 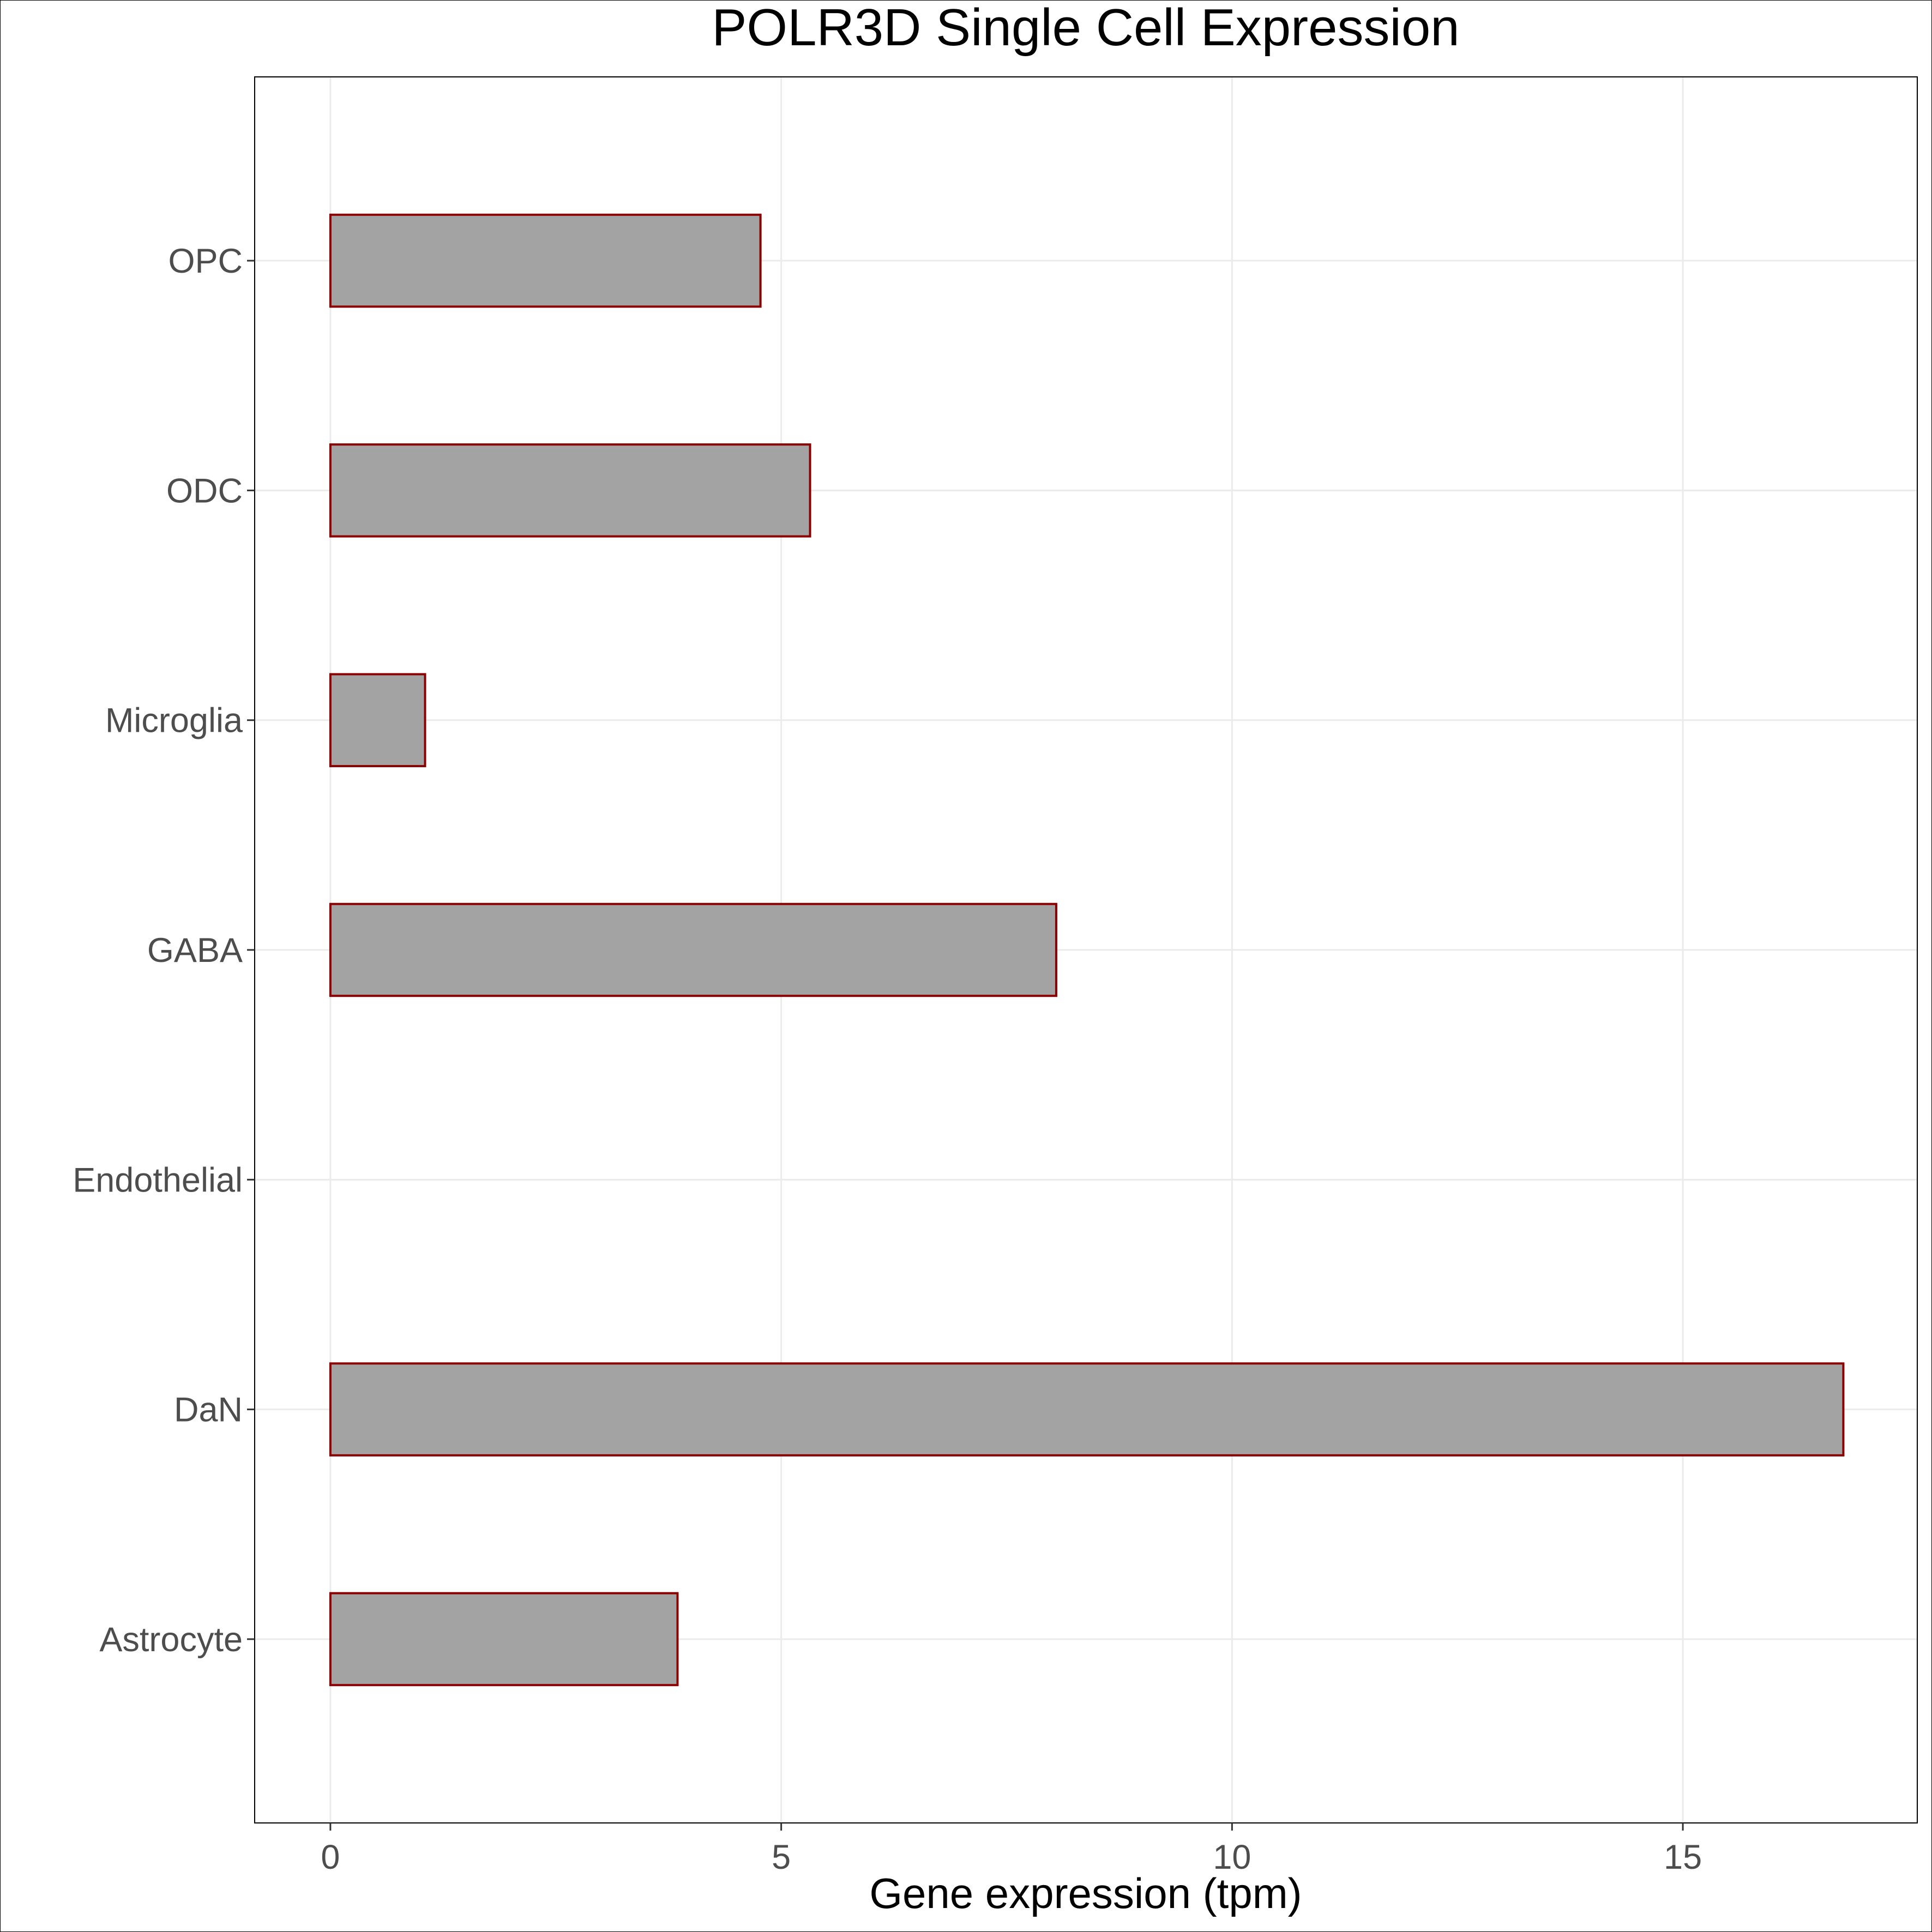 I want to click on y-tick-label: ODC, so click(x=204, y=491).